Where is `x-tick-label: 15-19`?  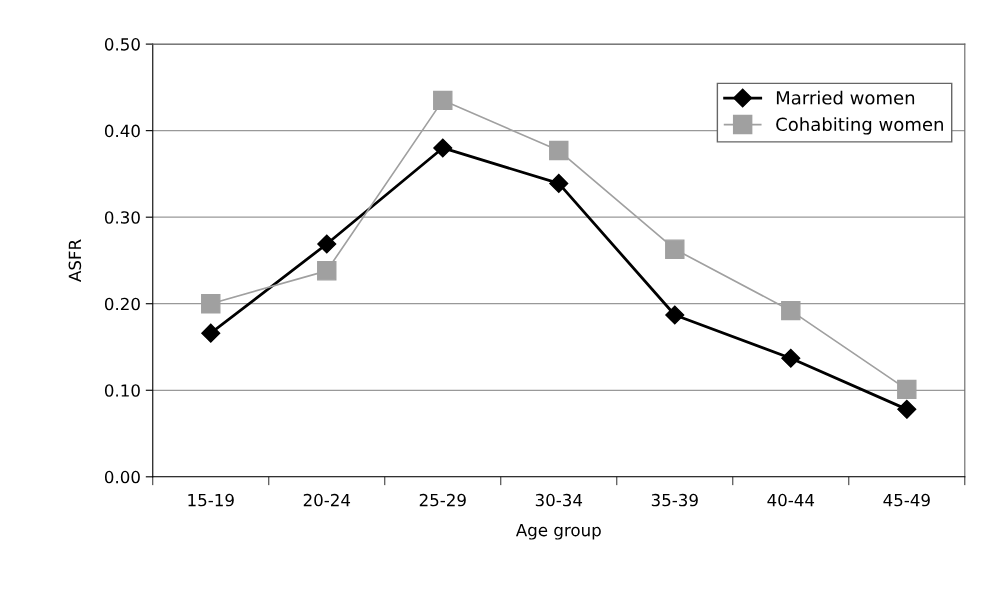
x-tick-label: 15-19 is located at coordinates (211, 500).